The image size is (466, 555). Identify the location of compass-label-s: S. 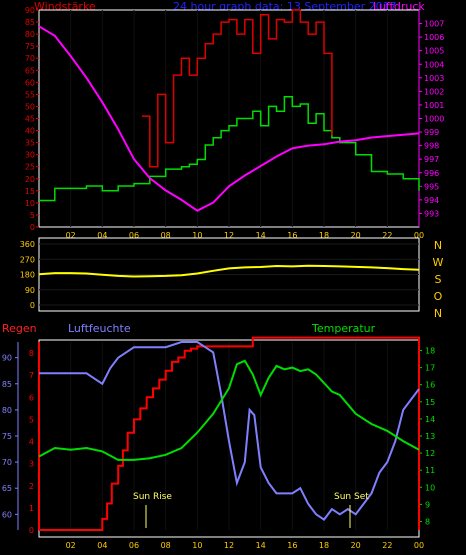
(438, 279).